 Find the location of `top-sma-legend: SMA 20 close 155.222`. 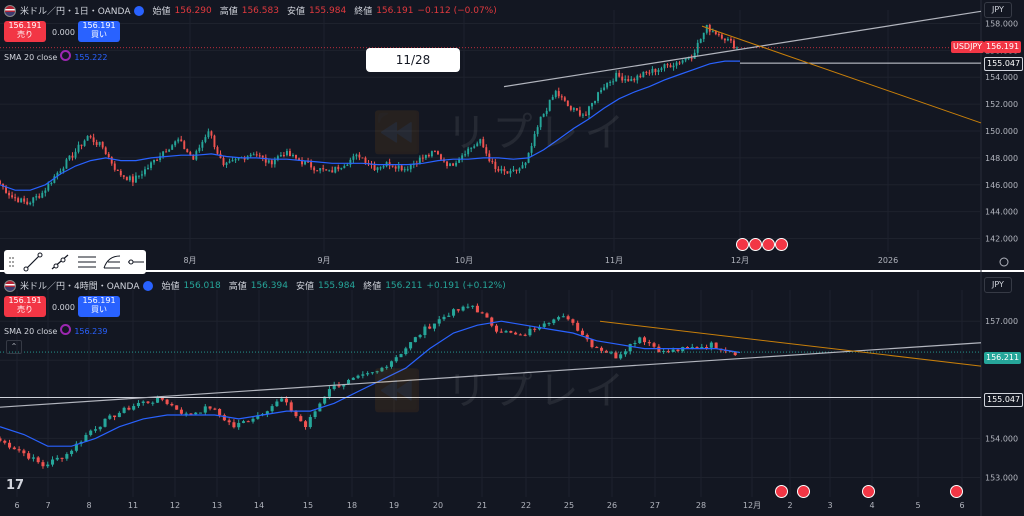

top-sma-legend: SMA 20 close 155.222 is located at coordinates (55, 56).